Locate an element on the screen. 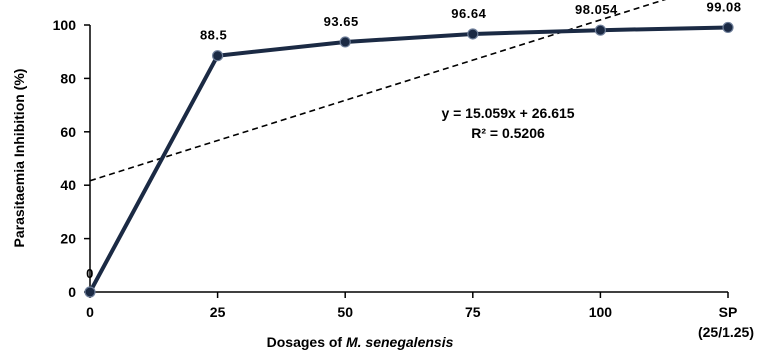  trendline-equation: y = 15.059x + 26.615 is located at coordinates (507, 113).